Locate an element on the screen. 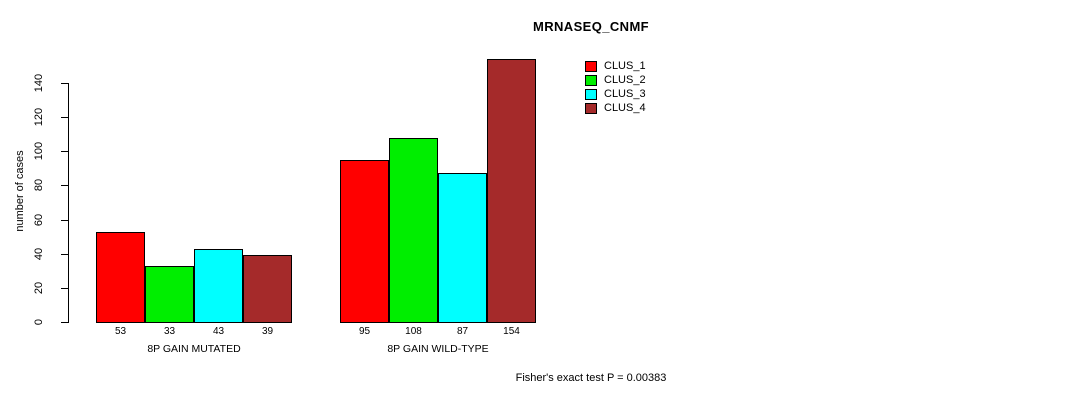 This screenshot has height=400, width=1090. x-axis-group-label: 8P GAIN WILD-TYPE is located at coordinates (438, 349).